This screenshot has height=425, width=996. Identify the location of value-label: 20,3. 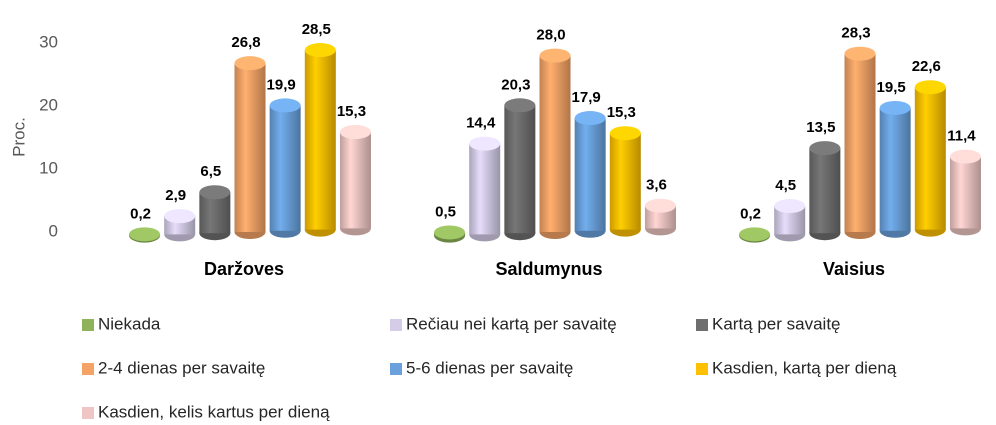
(515, 84).